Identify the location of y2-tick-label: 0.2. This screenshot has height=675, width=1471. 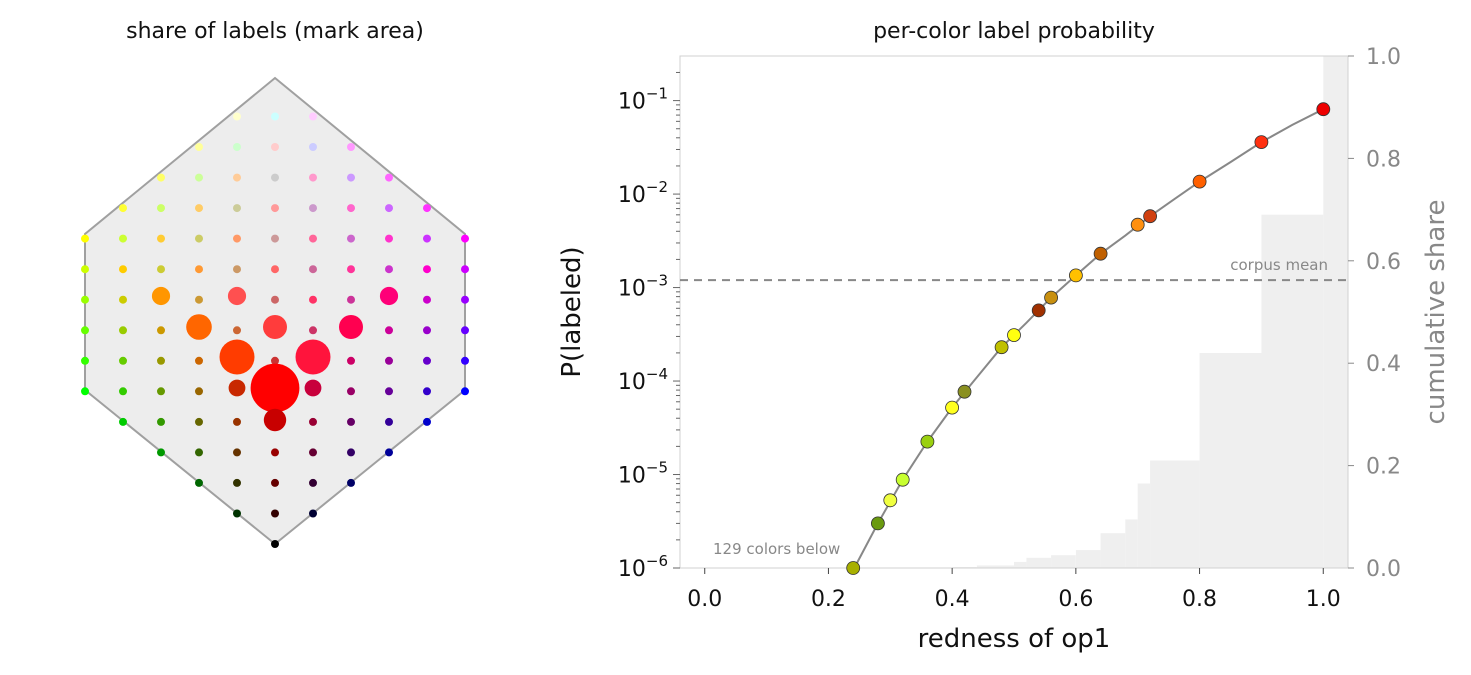
(1383, 467).